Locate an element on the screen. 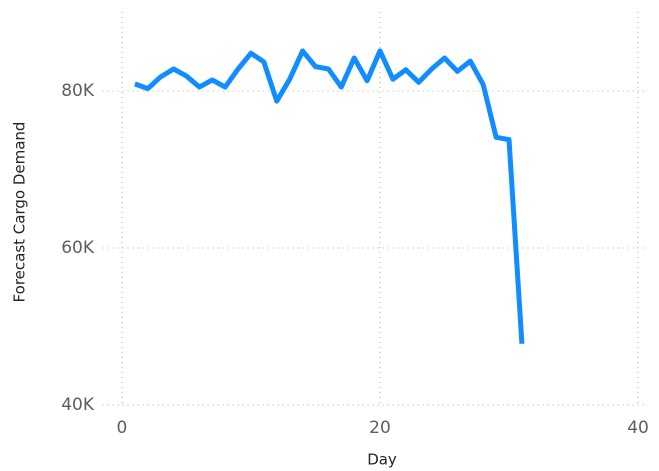 This screenshot has height=471, width=659. y-tick-label: 40K is located at coordinates (78, 405).